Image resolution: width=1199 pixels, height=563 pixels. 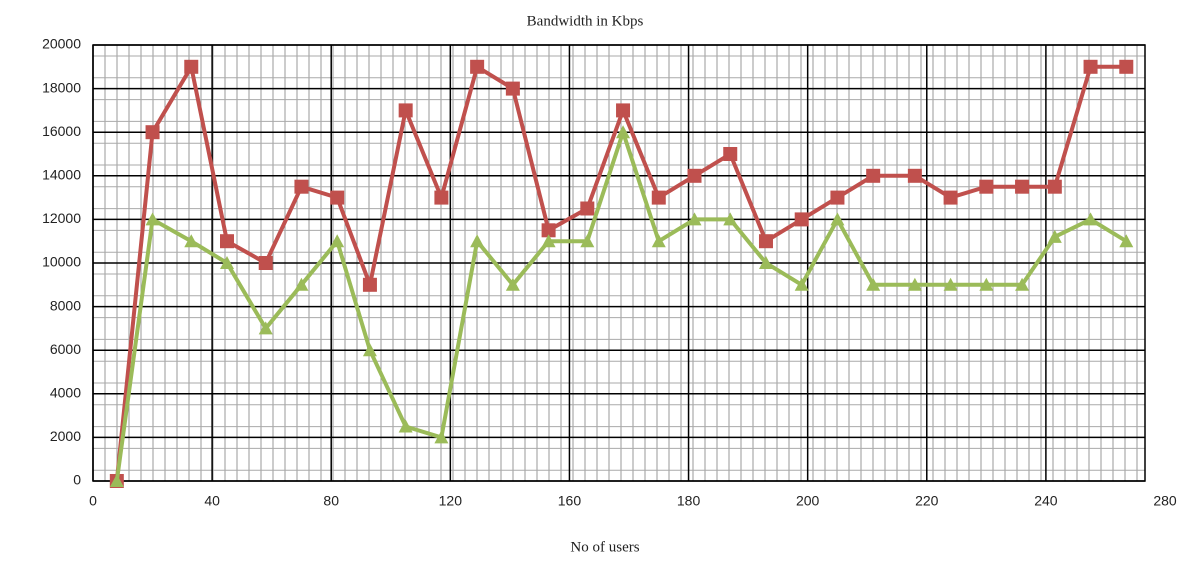 I want to click on y-tick-label: 14000, so click(x=61, y=175).